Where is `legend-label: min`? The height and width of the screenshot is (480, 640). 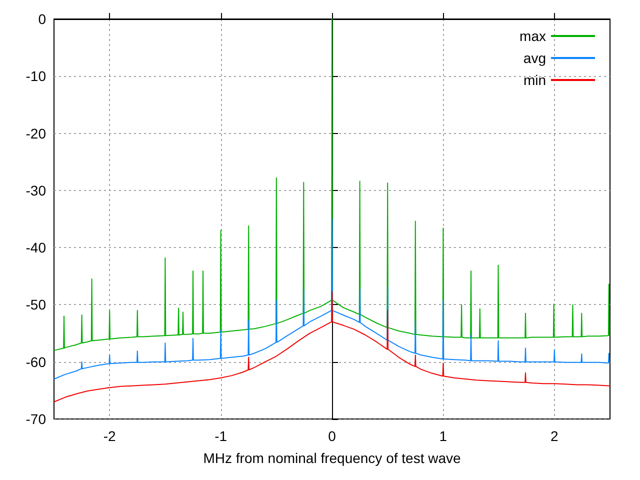 legend-label: min is located at coordinates (534, 80).